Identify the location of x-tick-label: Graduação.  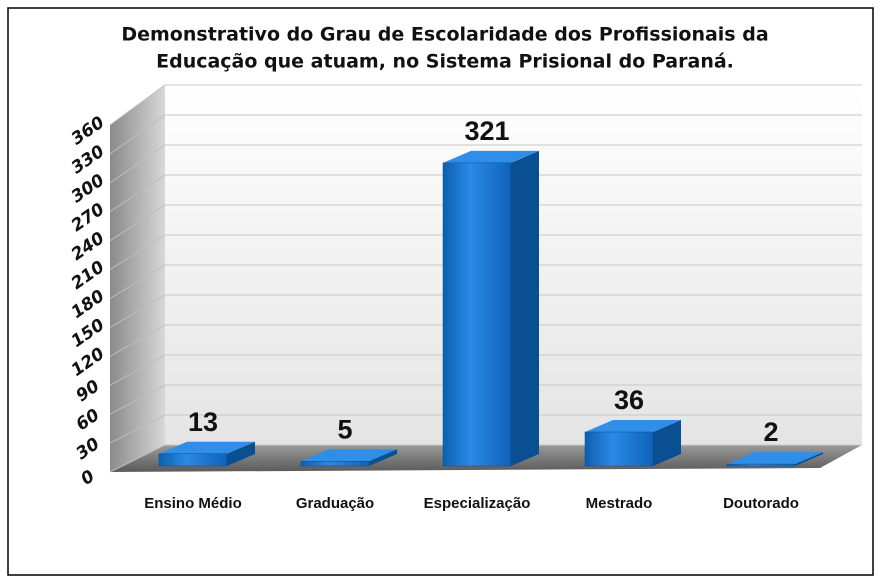
(335, 503).